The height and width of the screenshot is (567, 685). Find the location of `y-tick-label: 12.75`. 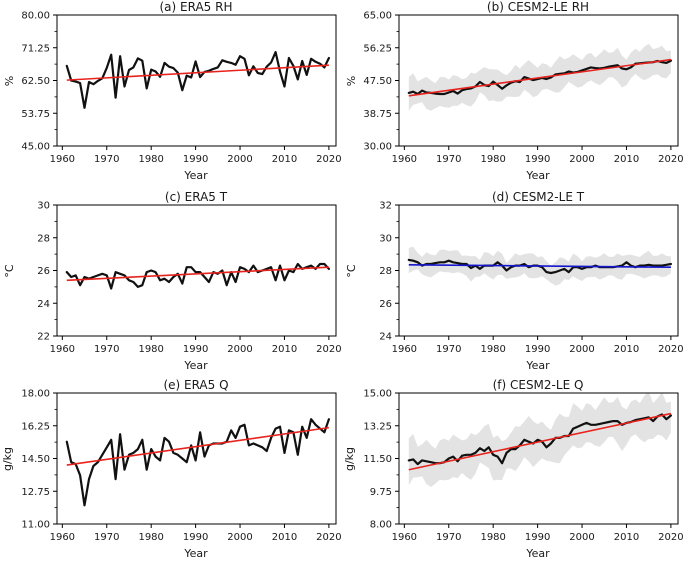

y-tick-label: 12.75 is located at coordinates (35, 492).